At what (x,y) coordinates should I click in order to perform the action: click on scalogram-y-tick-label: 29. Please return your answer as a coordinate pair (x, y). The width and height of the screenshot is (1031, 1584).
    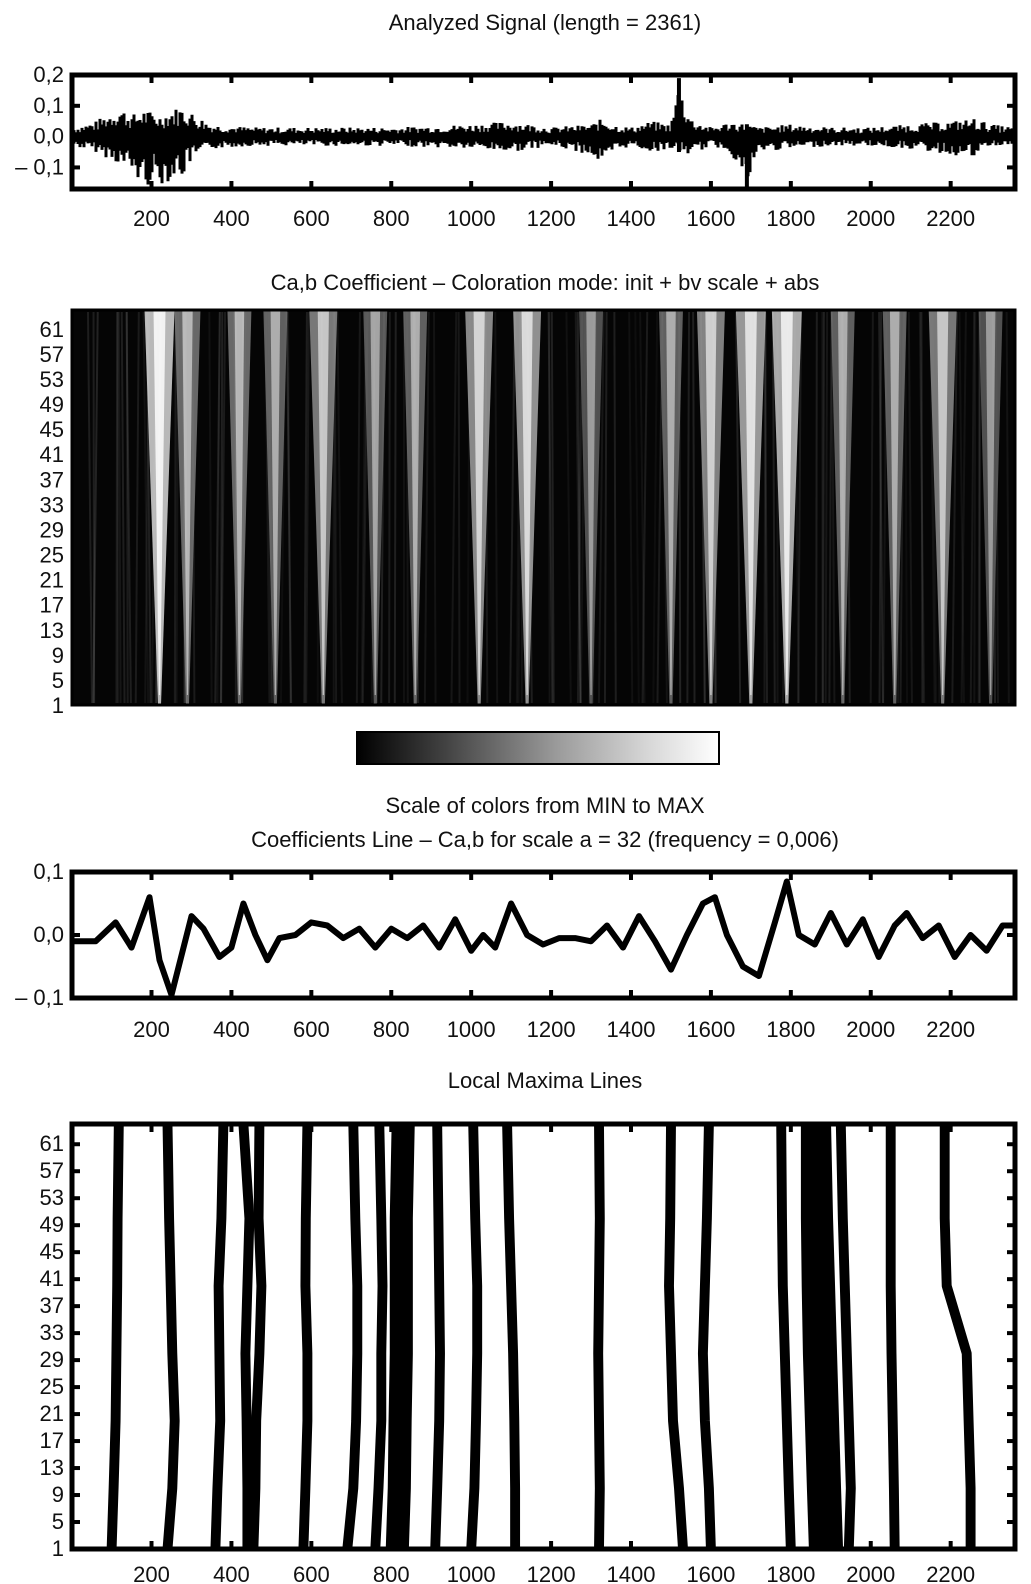
    Looking at the image, I should click on (52, 529).